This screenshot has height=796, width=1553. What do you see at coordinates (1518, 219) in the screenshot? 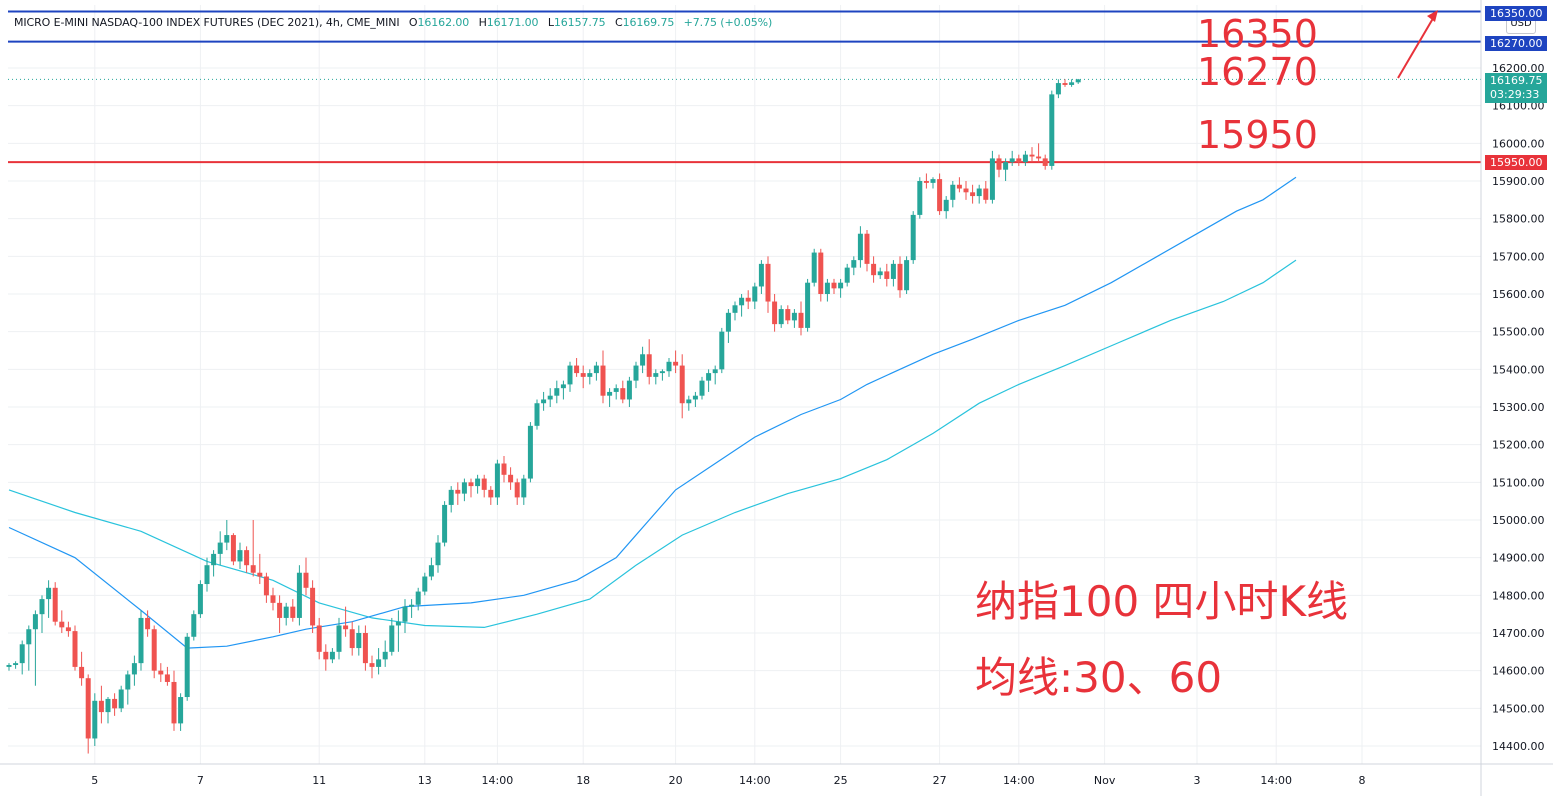
I see `y-tick-label: 15800.00` at bounding box center [1518, 219].